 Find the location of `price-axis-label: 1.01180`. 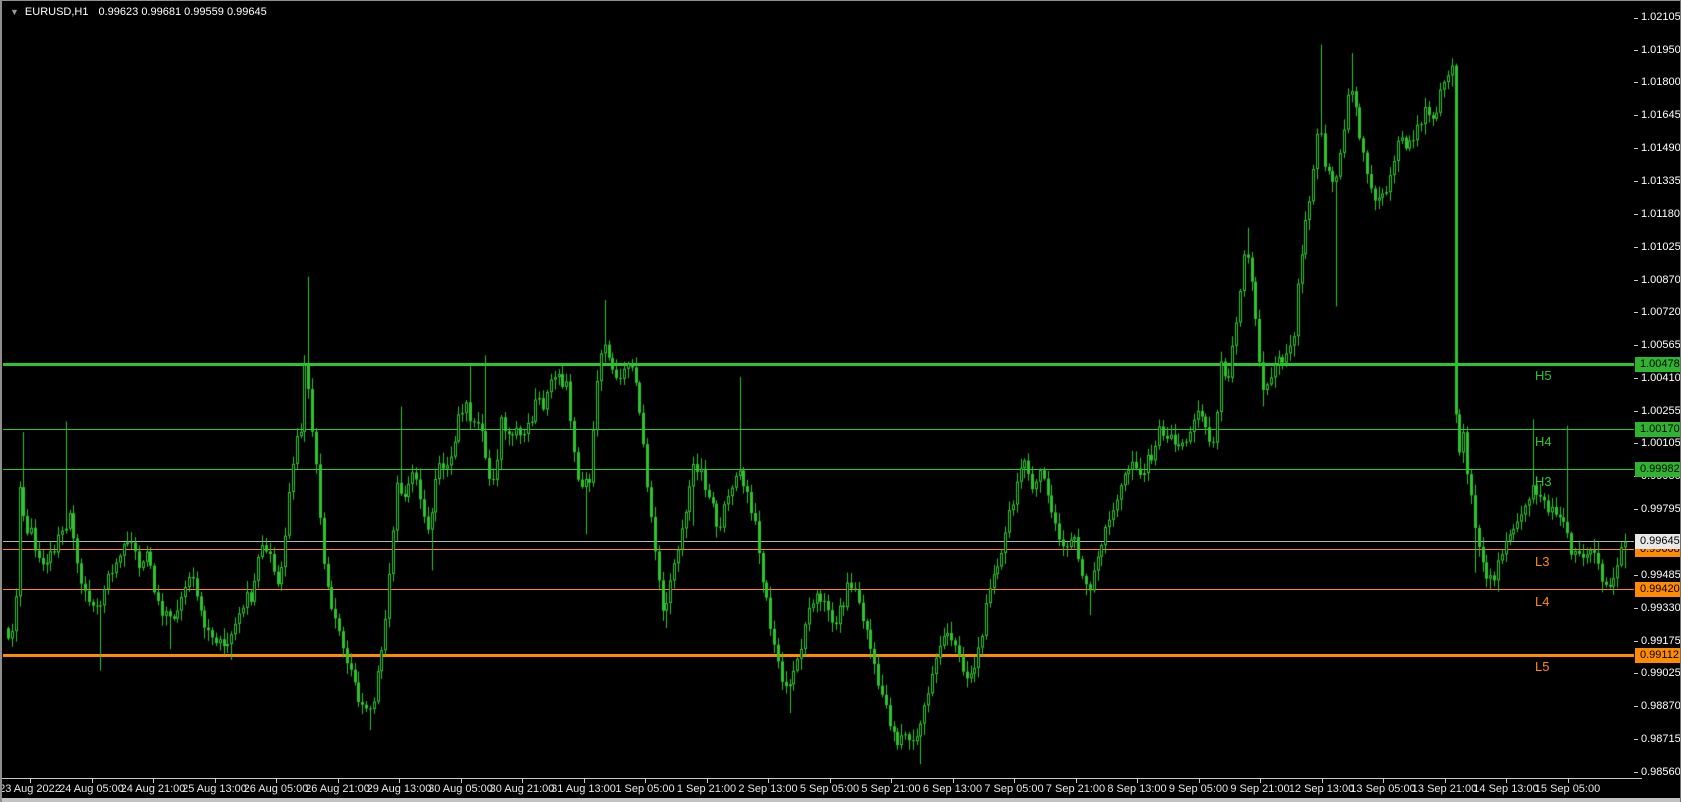

price-axis-label: 1.01180 is located at coordinates (1660, 213).